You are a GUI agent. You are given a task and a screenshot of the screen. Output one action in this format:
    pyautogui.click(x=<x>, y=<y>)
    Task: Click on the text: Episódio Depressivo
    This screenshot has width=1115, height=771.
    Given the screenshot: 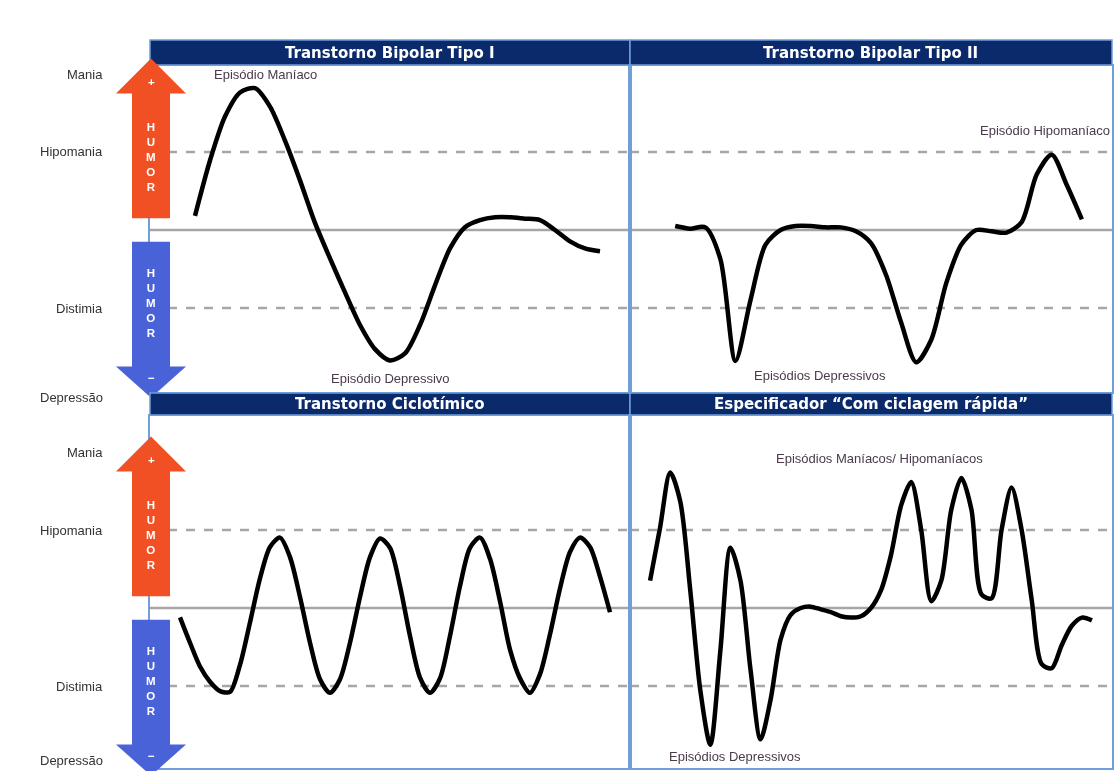 What is the action you would take?
    pyautogui.click(x=390, y=378)
    